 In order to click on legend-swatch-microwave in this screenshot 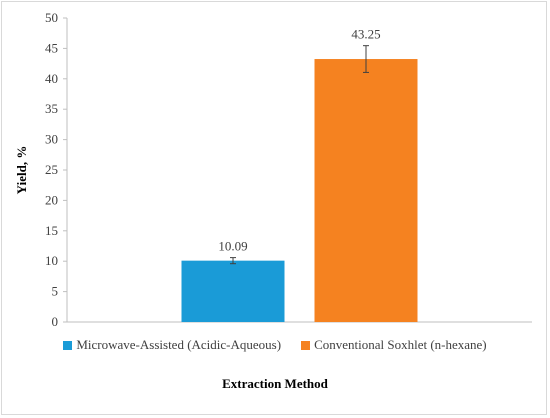, I will do `click(68, 345)`.